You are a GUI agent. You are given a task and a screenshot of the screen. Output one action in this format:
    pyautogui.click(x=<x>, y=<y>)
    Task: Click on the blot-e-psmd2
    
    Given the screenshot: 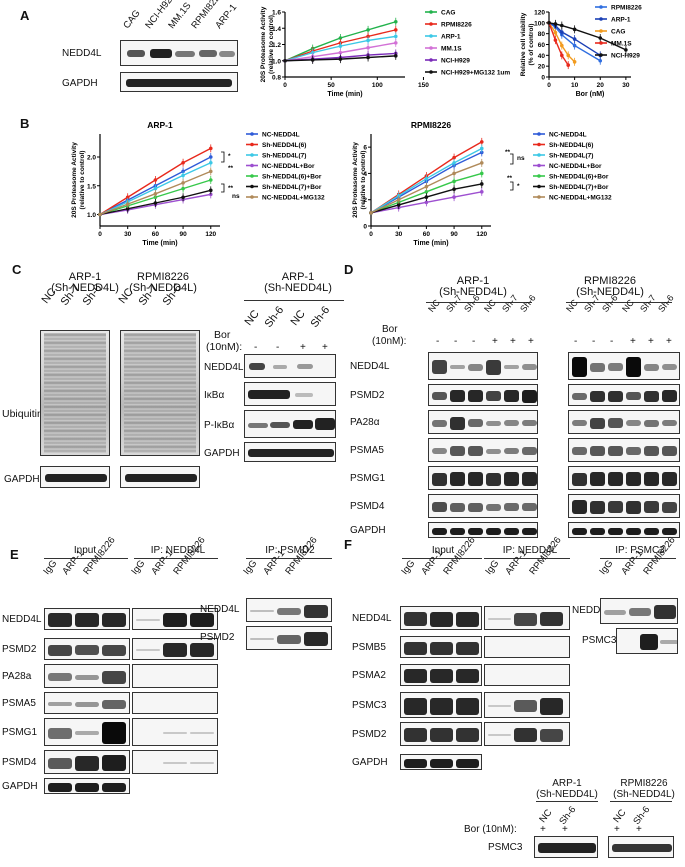 What is the action you would take?
    pyautogui.click(x=175, y=649)
    